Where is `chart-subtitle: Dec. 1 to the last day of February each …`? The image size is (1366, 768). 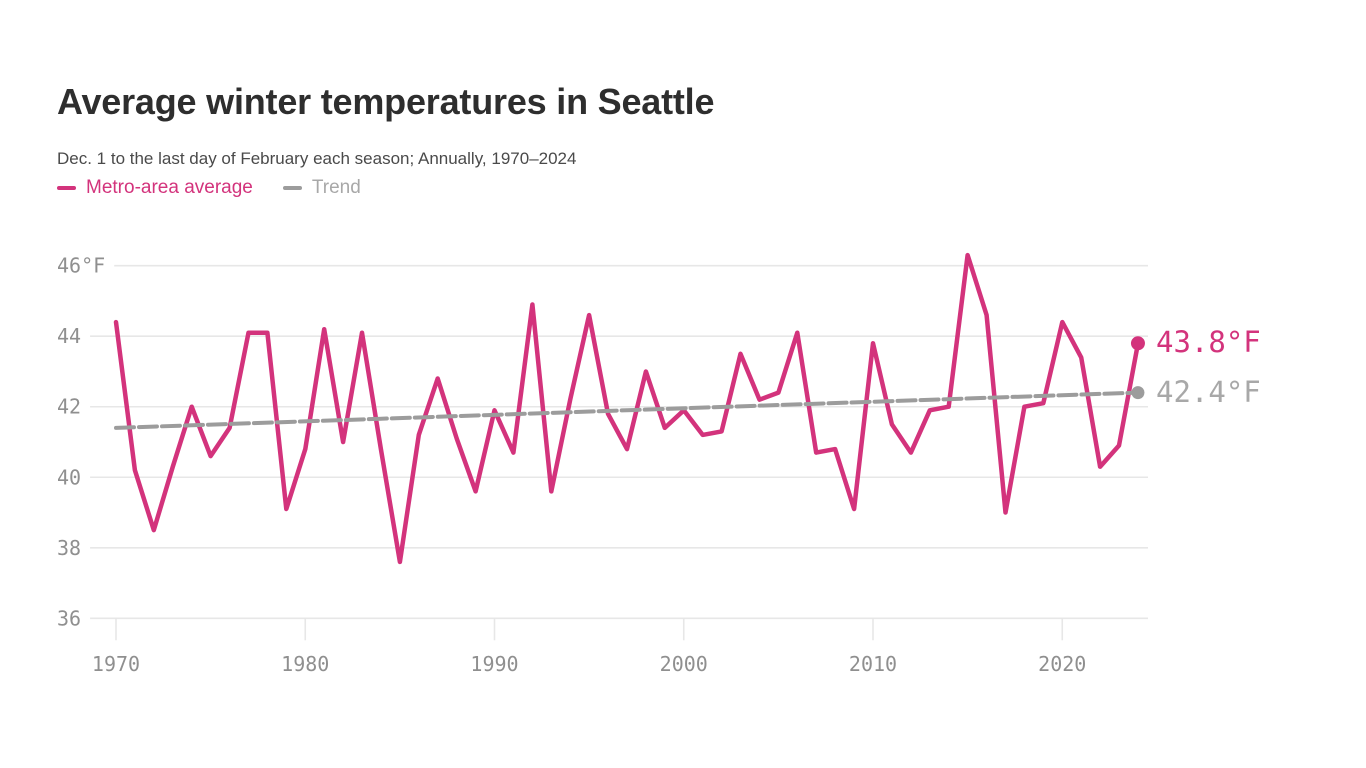 chart-subtitle: Dec. 1 to the last day of February each … is located at coordinates (317, 158).